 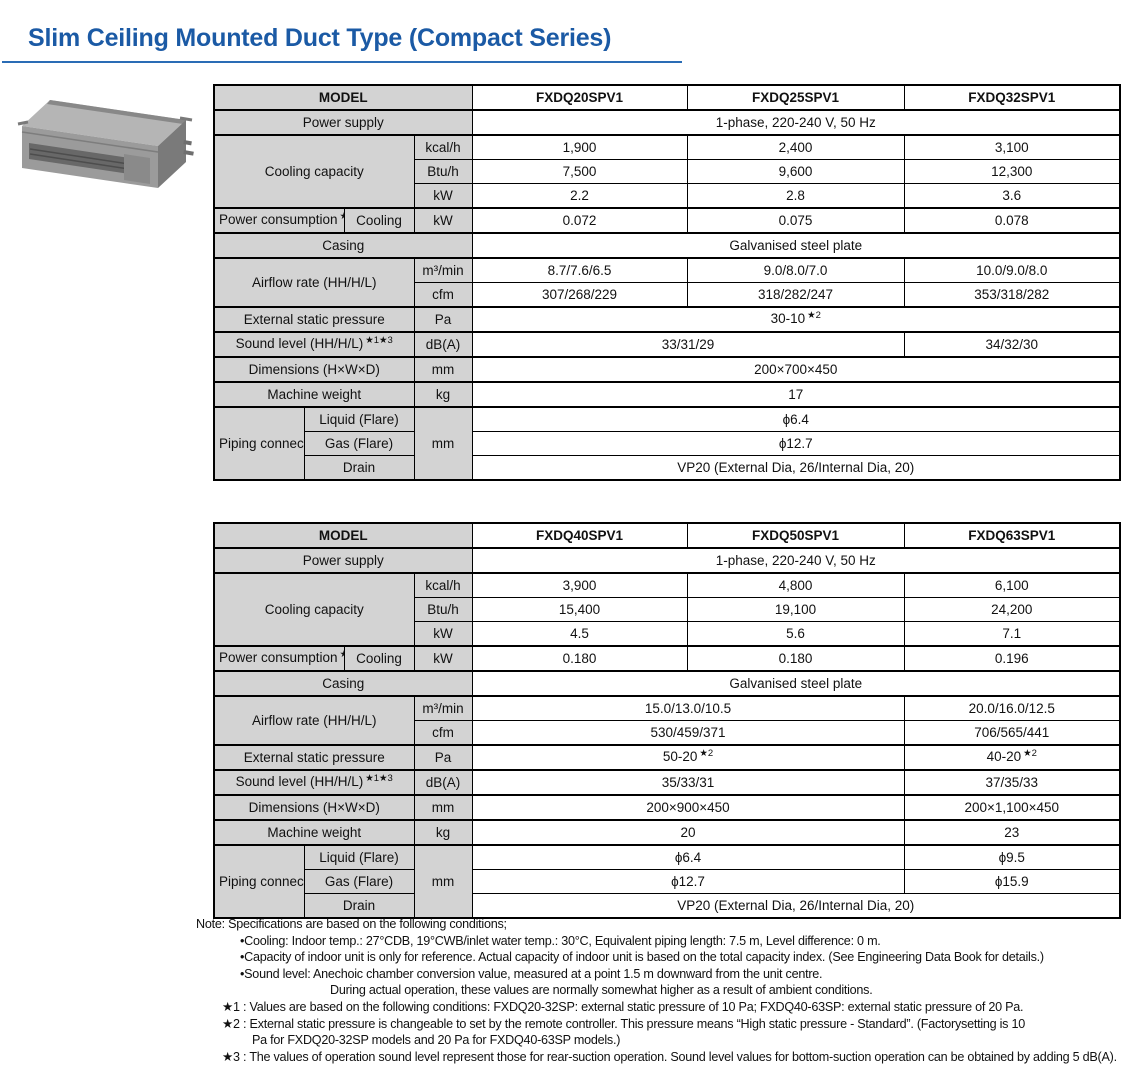 What do you see at coordinates (1012, 196) in the screenshot?
I see `value-cell: 3.6` at bounding box center [1012, 196].